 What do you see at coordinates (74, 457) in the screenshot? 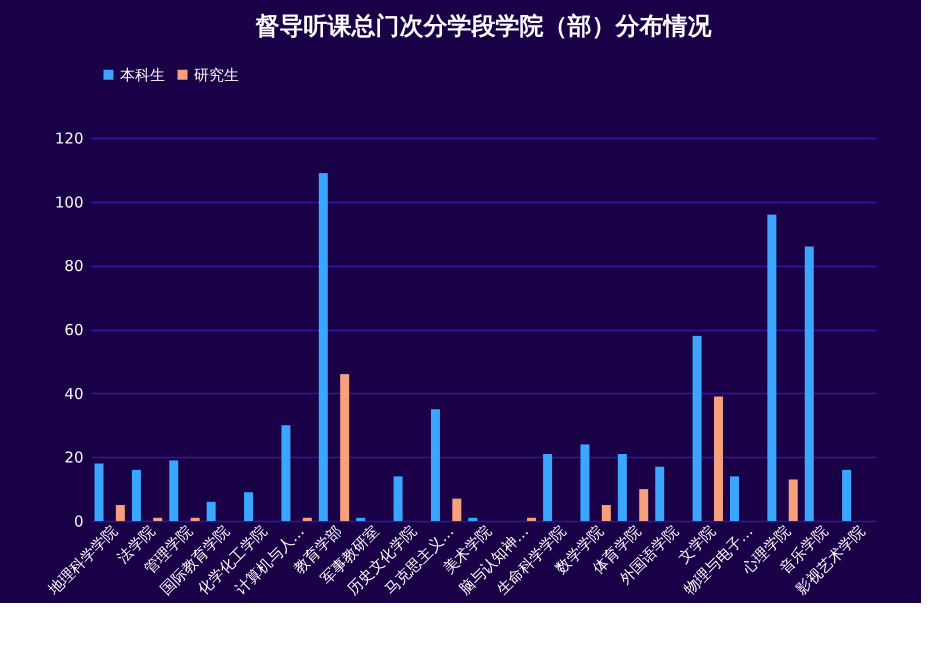
I see `y-tick-label: 20` at bounding box center [74, 457].